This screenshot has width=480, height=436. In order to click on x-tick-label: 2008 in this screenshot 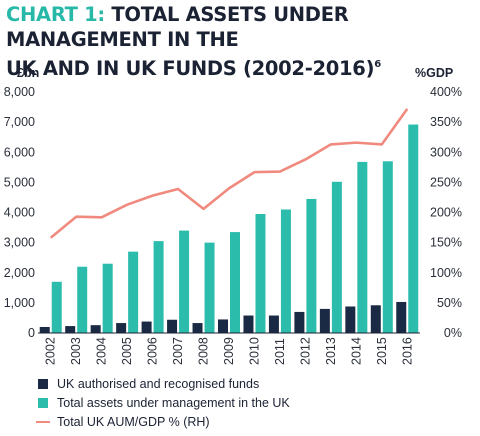, I will do `click(204, 351)`.